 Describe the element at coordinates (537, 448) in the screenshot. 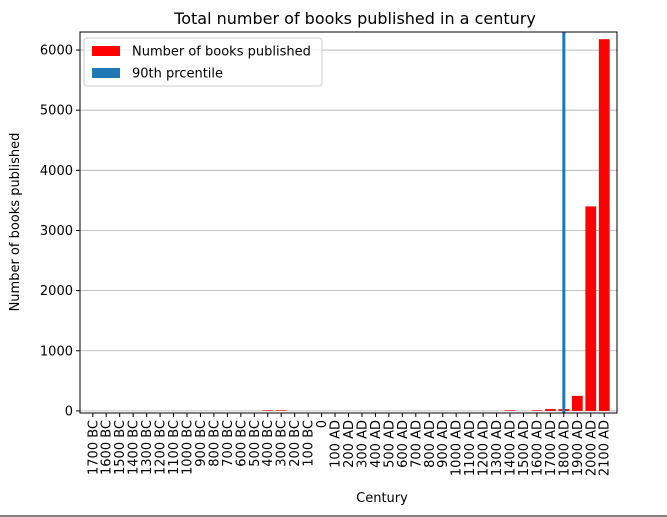

I see `x-tick-label: 1600 AD` at that location.